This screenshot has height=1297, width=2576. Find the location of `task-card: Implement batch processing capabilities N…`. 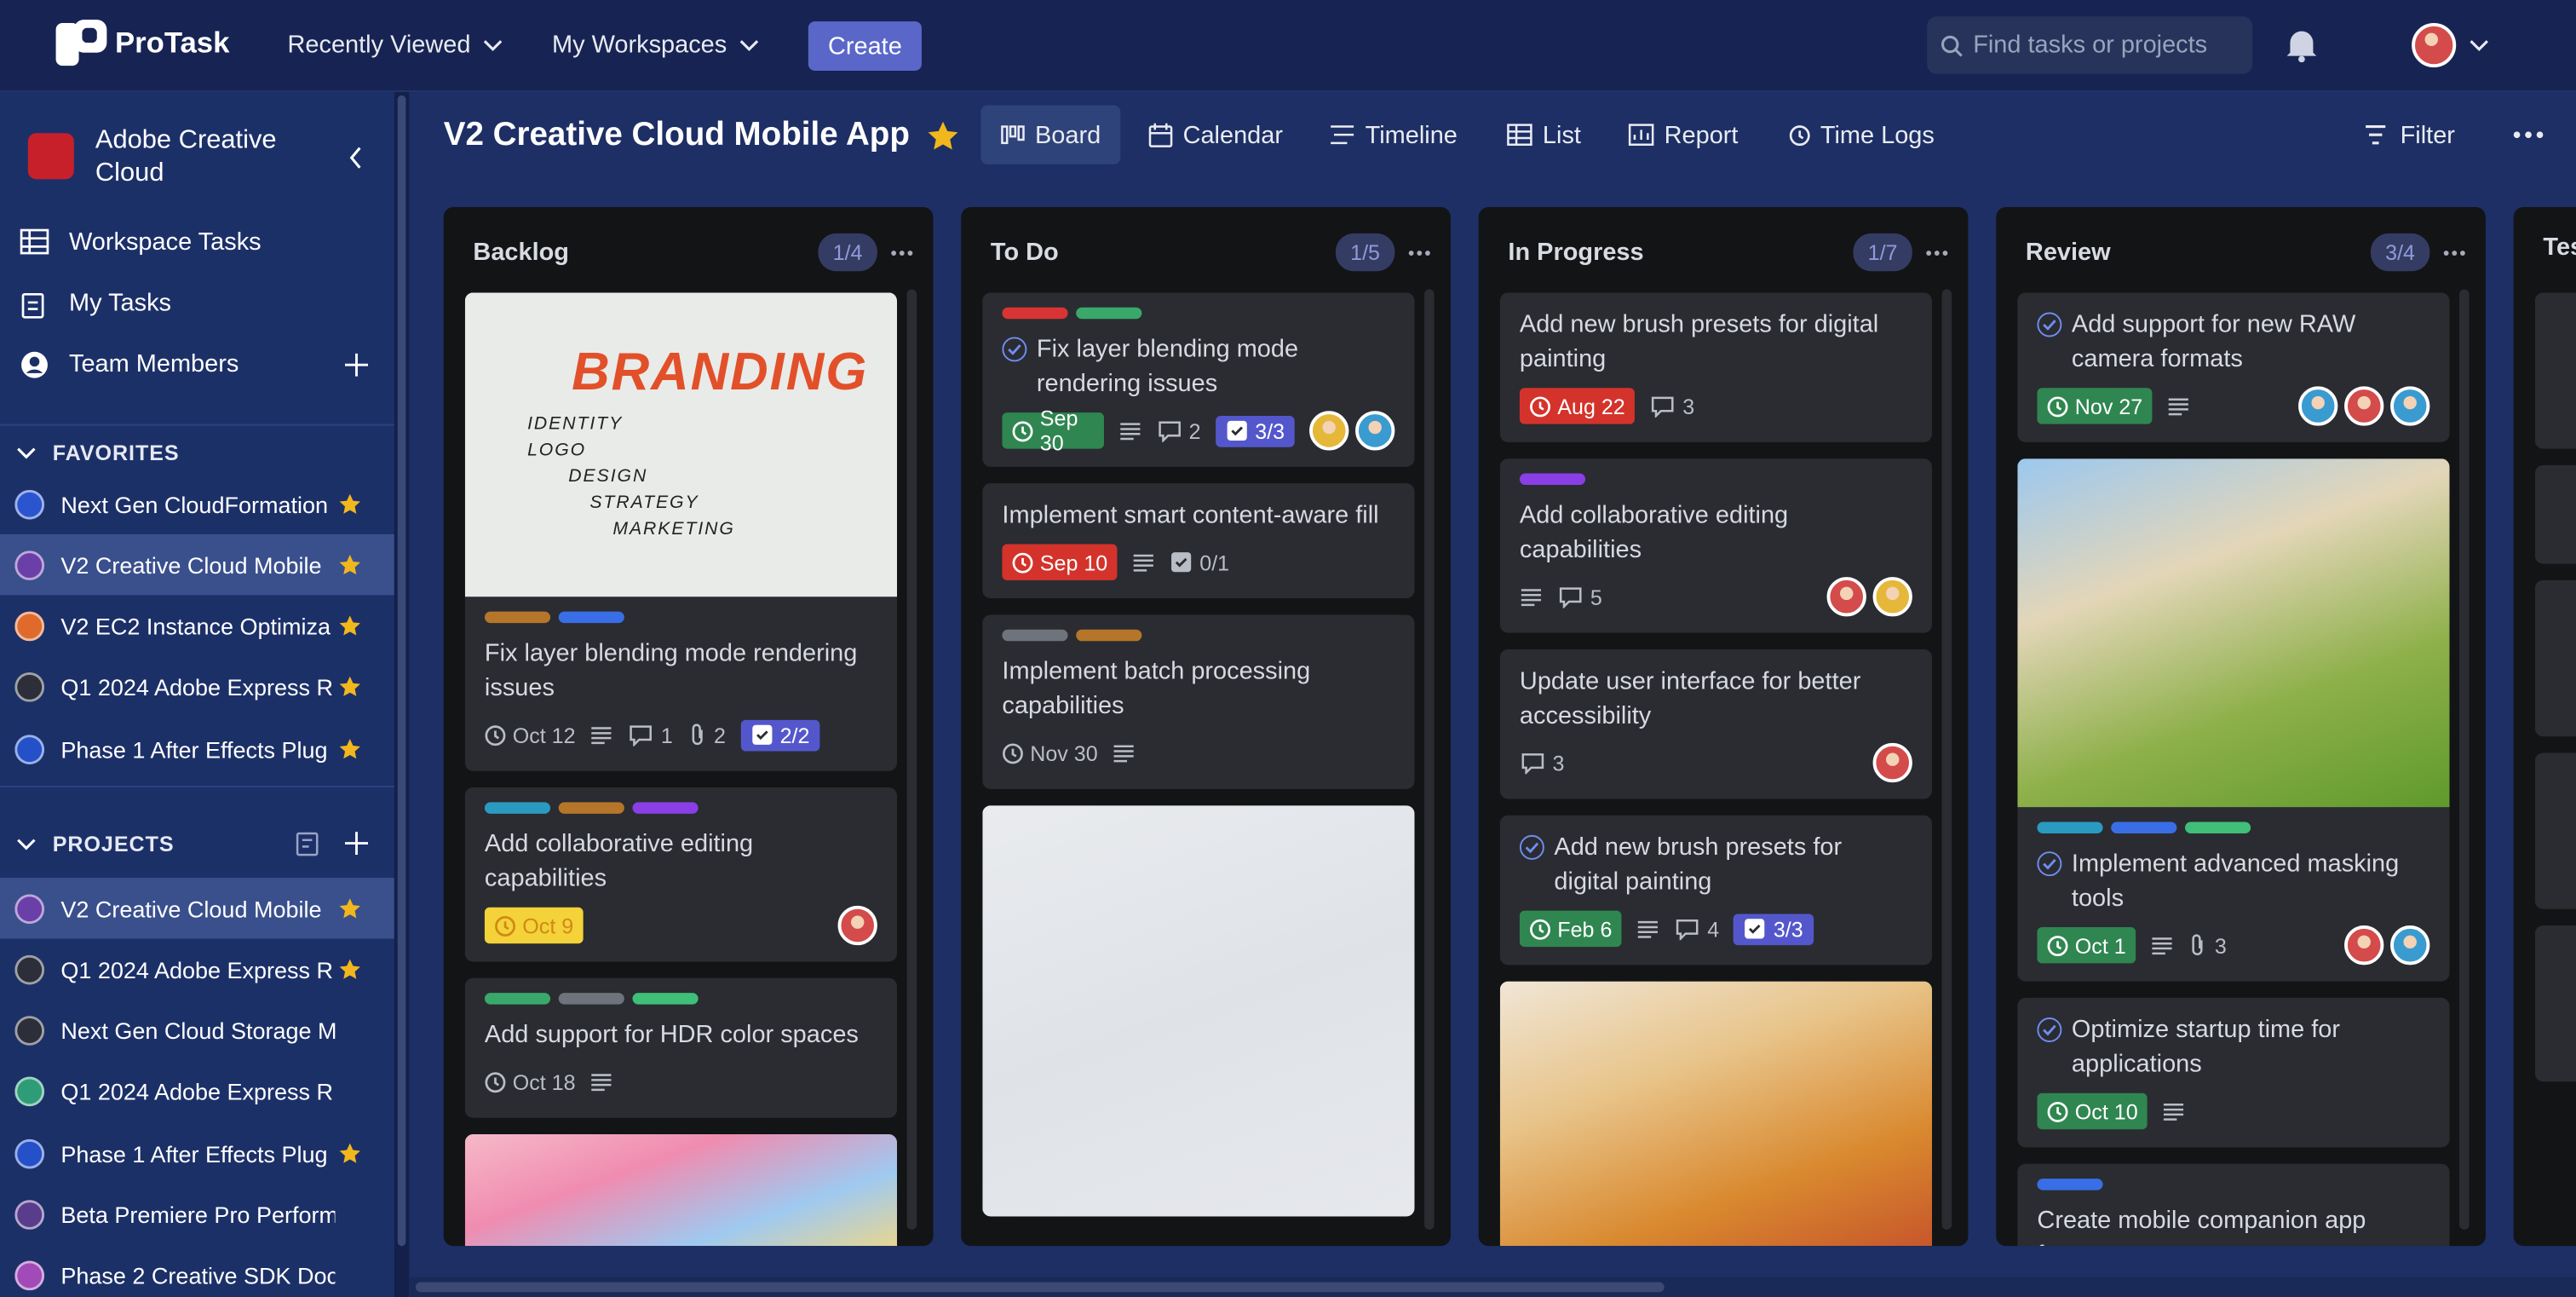

task-card: Implement batch processing capabilities N… is located at coordinates (1198, 701).